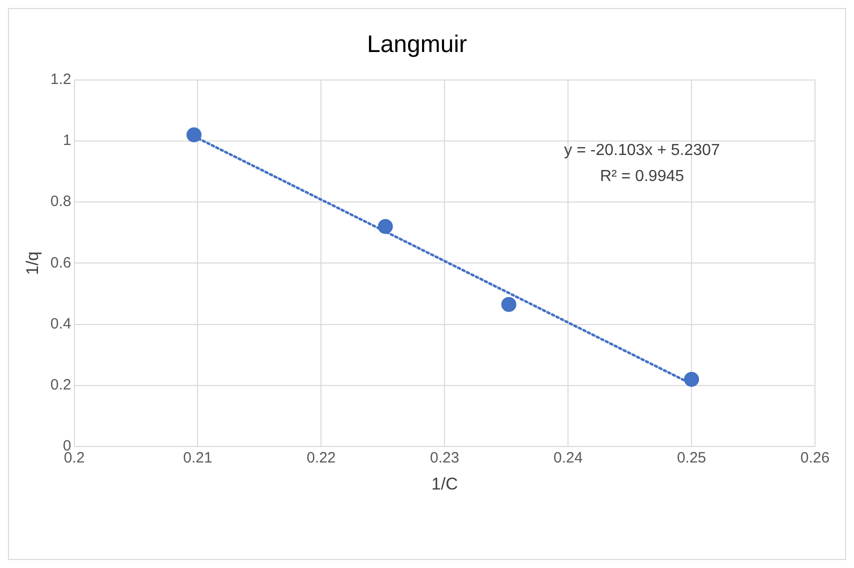  Describe the element at coordinates (61, 263) in the screenshot. I see `y-tick-label: 0.6` at that location.